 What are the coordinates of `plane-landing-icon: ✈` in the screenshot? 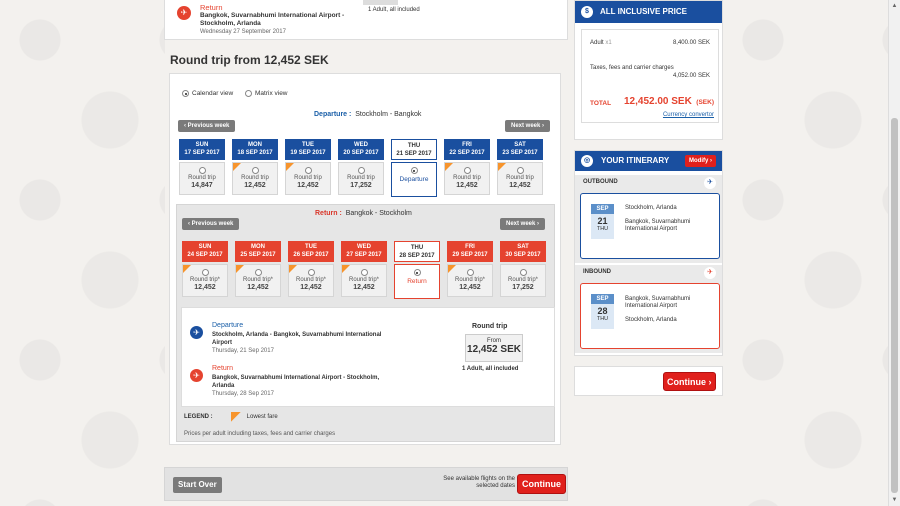 It's located at (184, 13).